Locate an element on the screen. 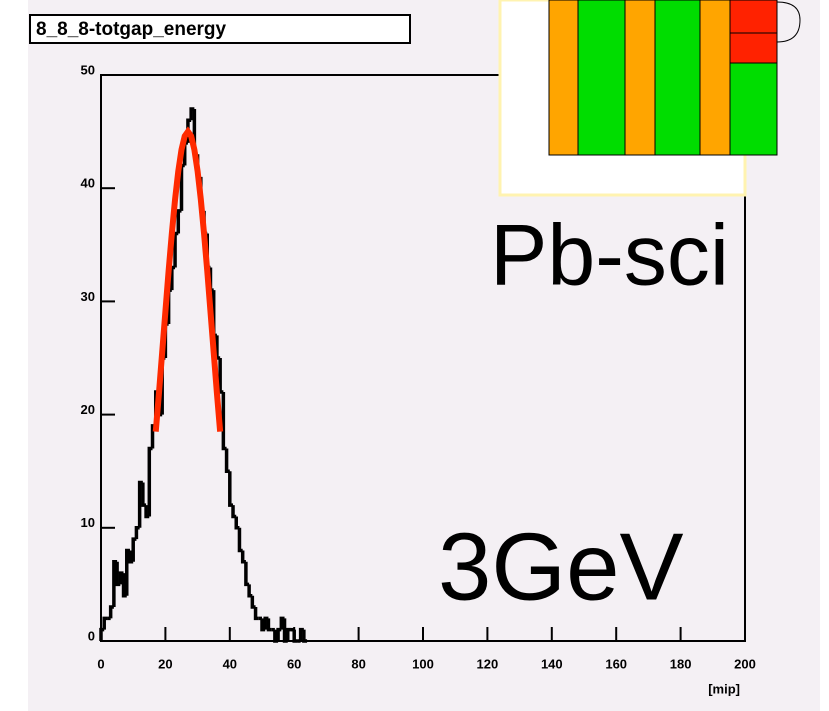 The image size is (829, 711). y-tick-label: 50 is located at coordinates (88, 69).